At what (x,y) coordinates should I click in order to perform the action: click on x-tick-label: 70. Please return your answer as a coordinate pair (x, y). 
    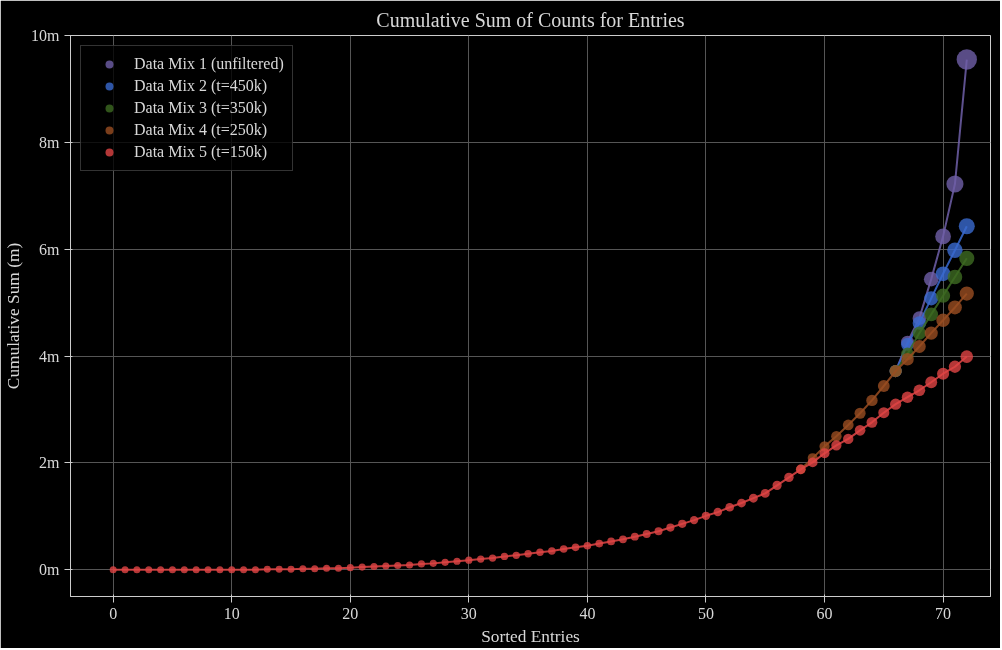
    Looking at the image, I should click on (943, 613).